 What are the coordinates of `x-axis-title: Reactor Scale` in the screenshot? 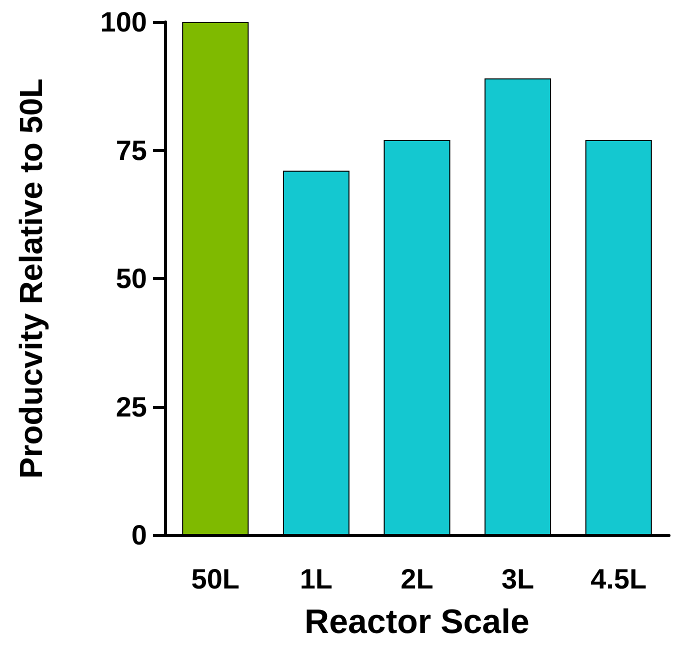 It's located at (417, 622).